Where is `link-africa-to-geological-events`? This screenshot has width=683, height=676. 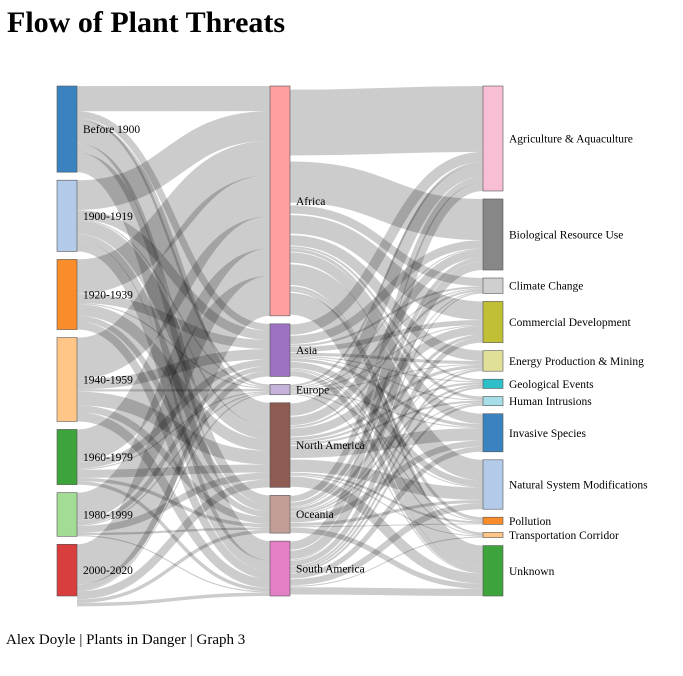
link-africa-to-geological-events is located at coordinates (386, 314).